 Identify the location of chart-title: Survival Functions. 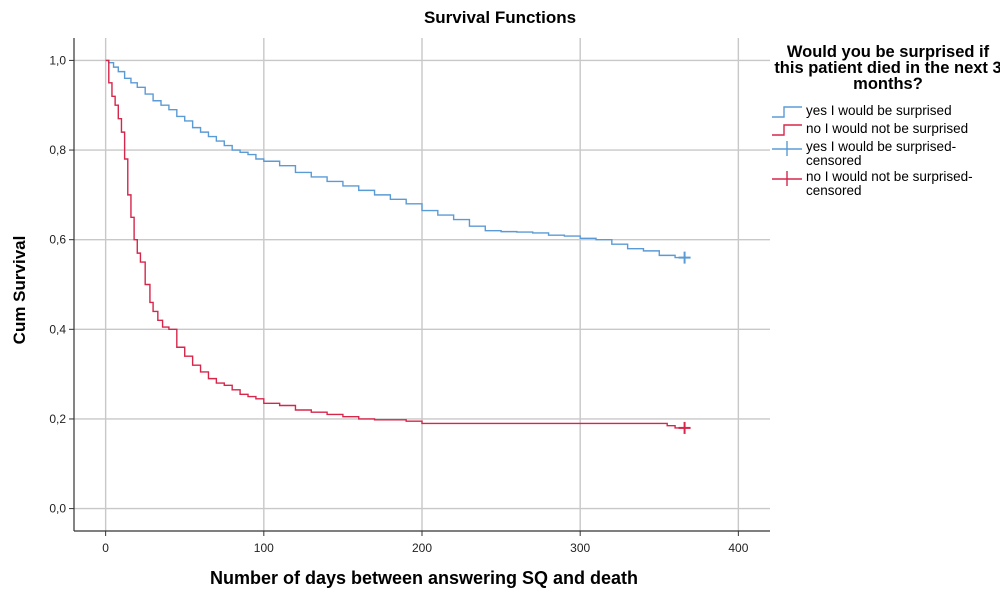
(500, 17).